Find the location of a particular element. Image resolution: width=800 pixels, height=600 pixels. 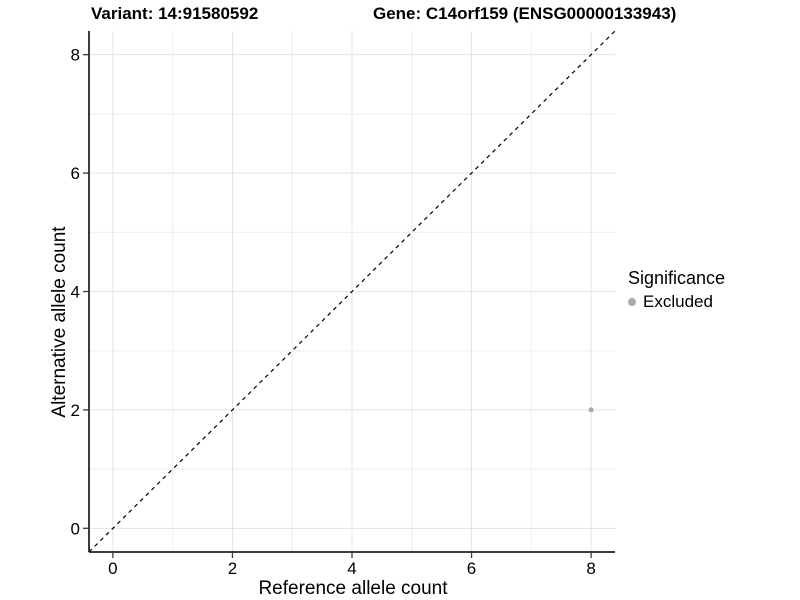

x-tick-label: 8 is located at coordinates (590, 568).